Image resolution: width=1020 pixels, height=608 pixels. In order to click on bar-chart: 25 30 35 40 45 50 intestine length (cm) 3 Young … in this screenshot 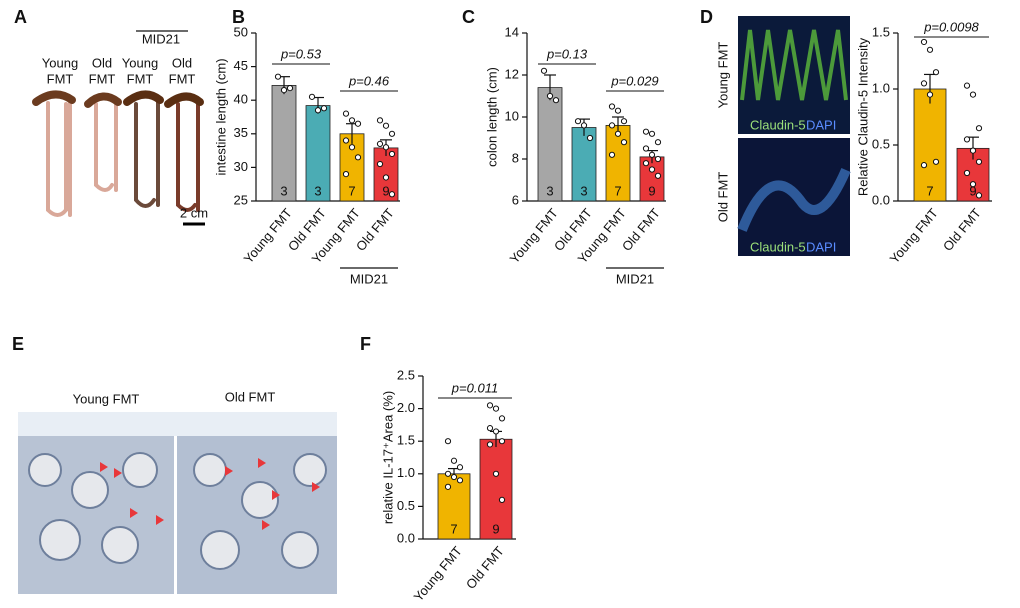, I will do `click(306, 155)`.